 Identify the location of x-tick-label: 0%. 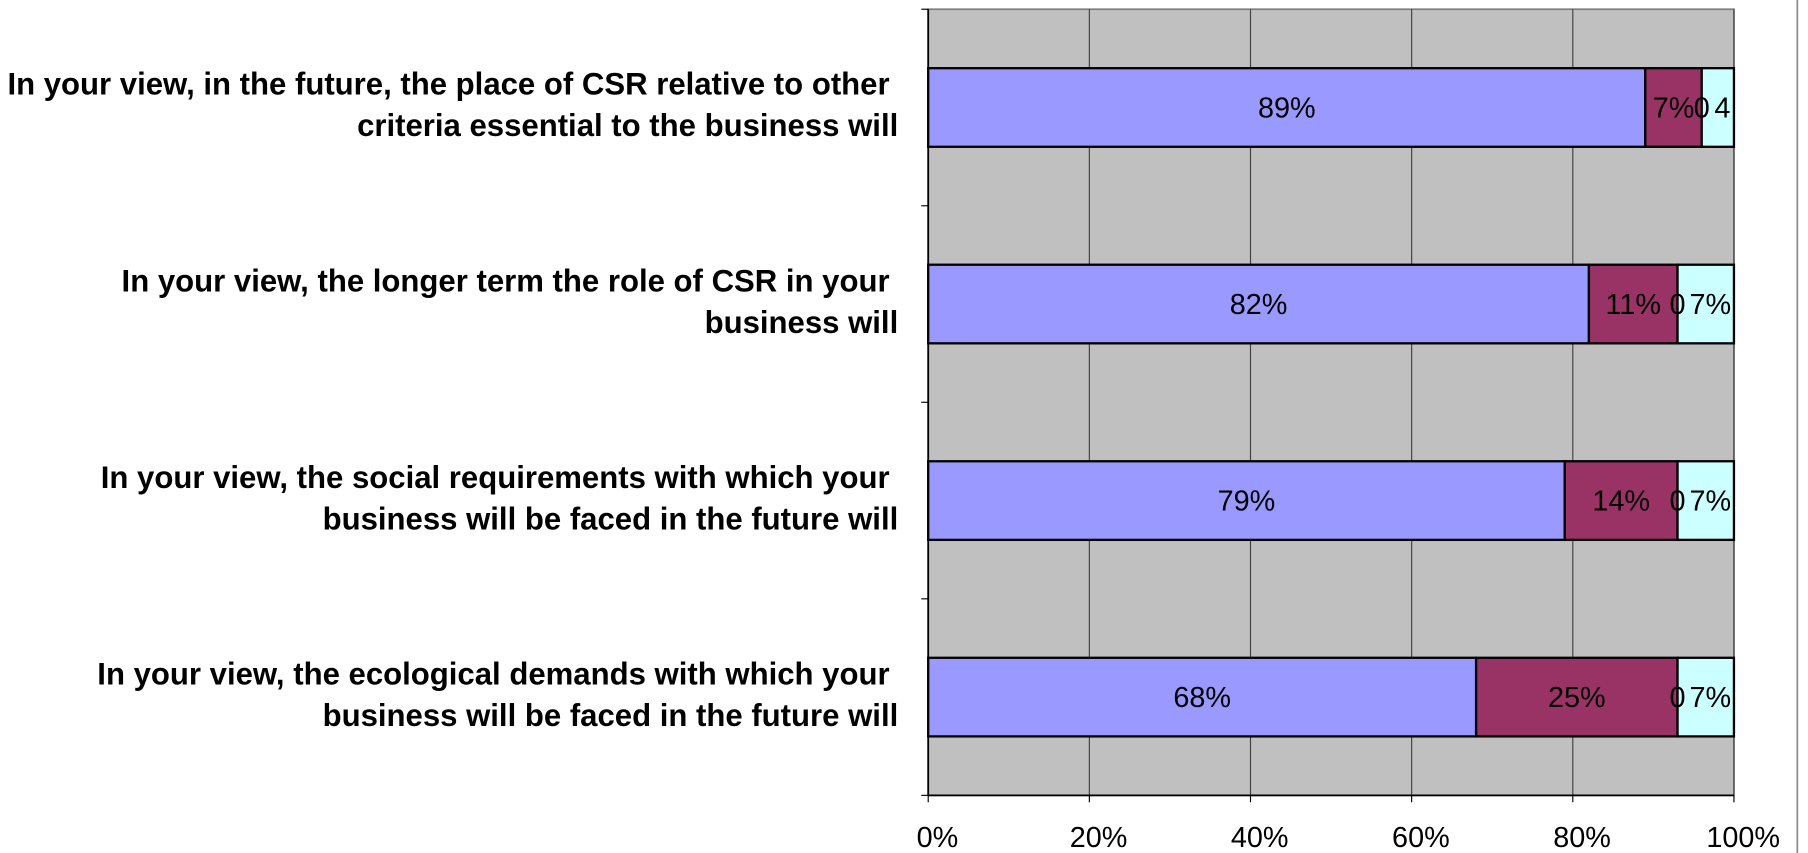
(938, 837).